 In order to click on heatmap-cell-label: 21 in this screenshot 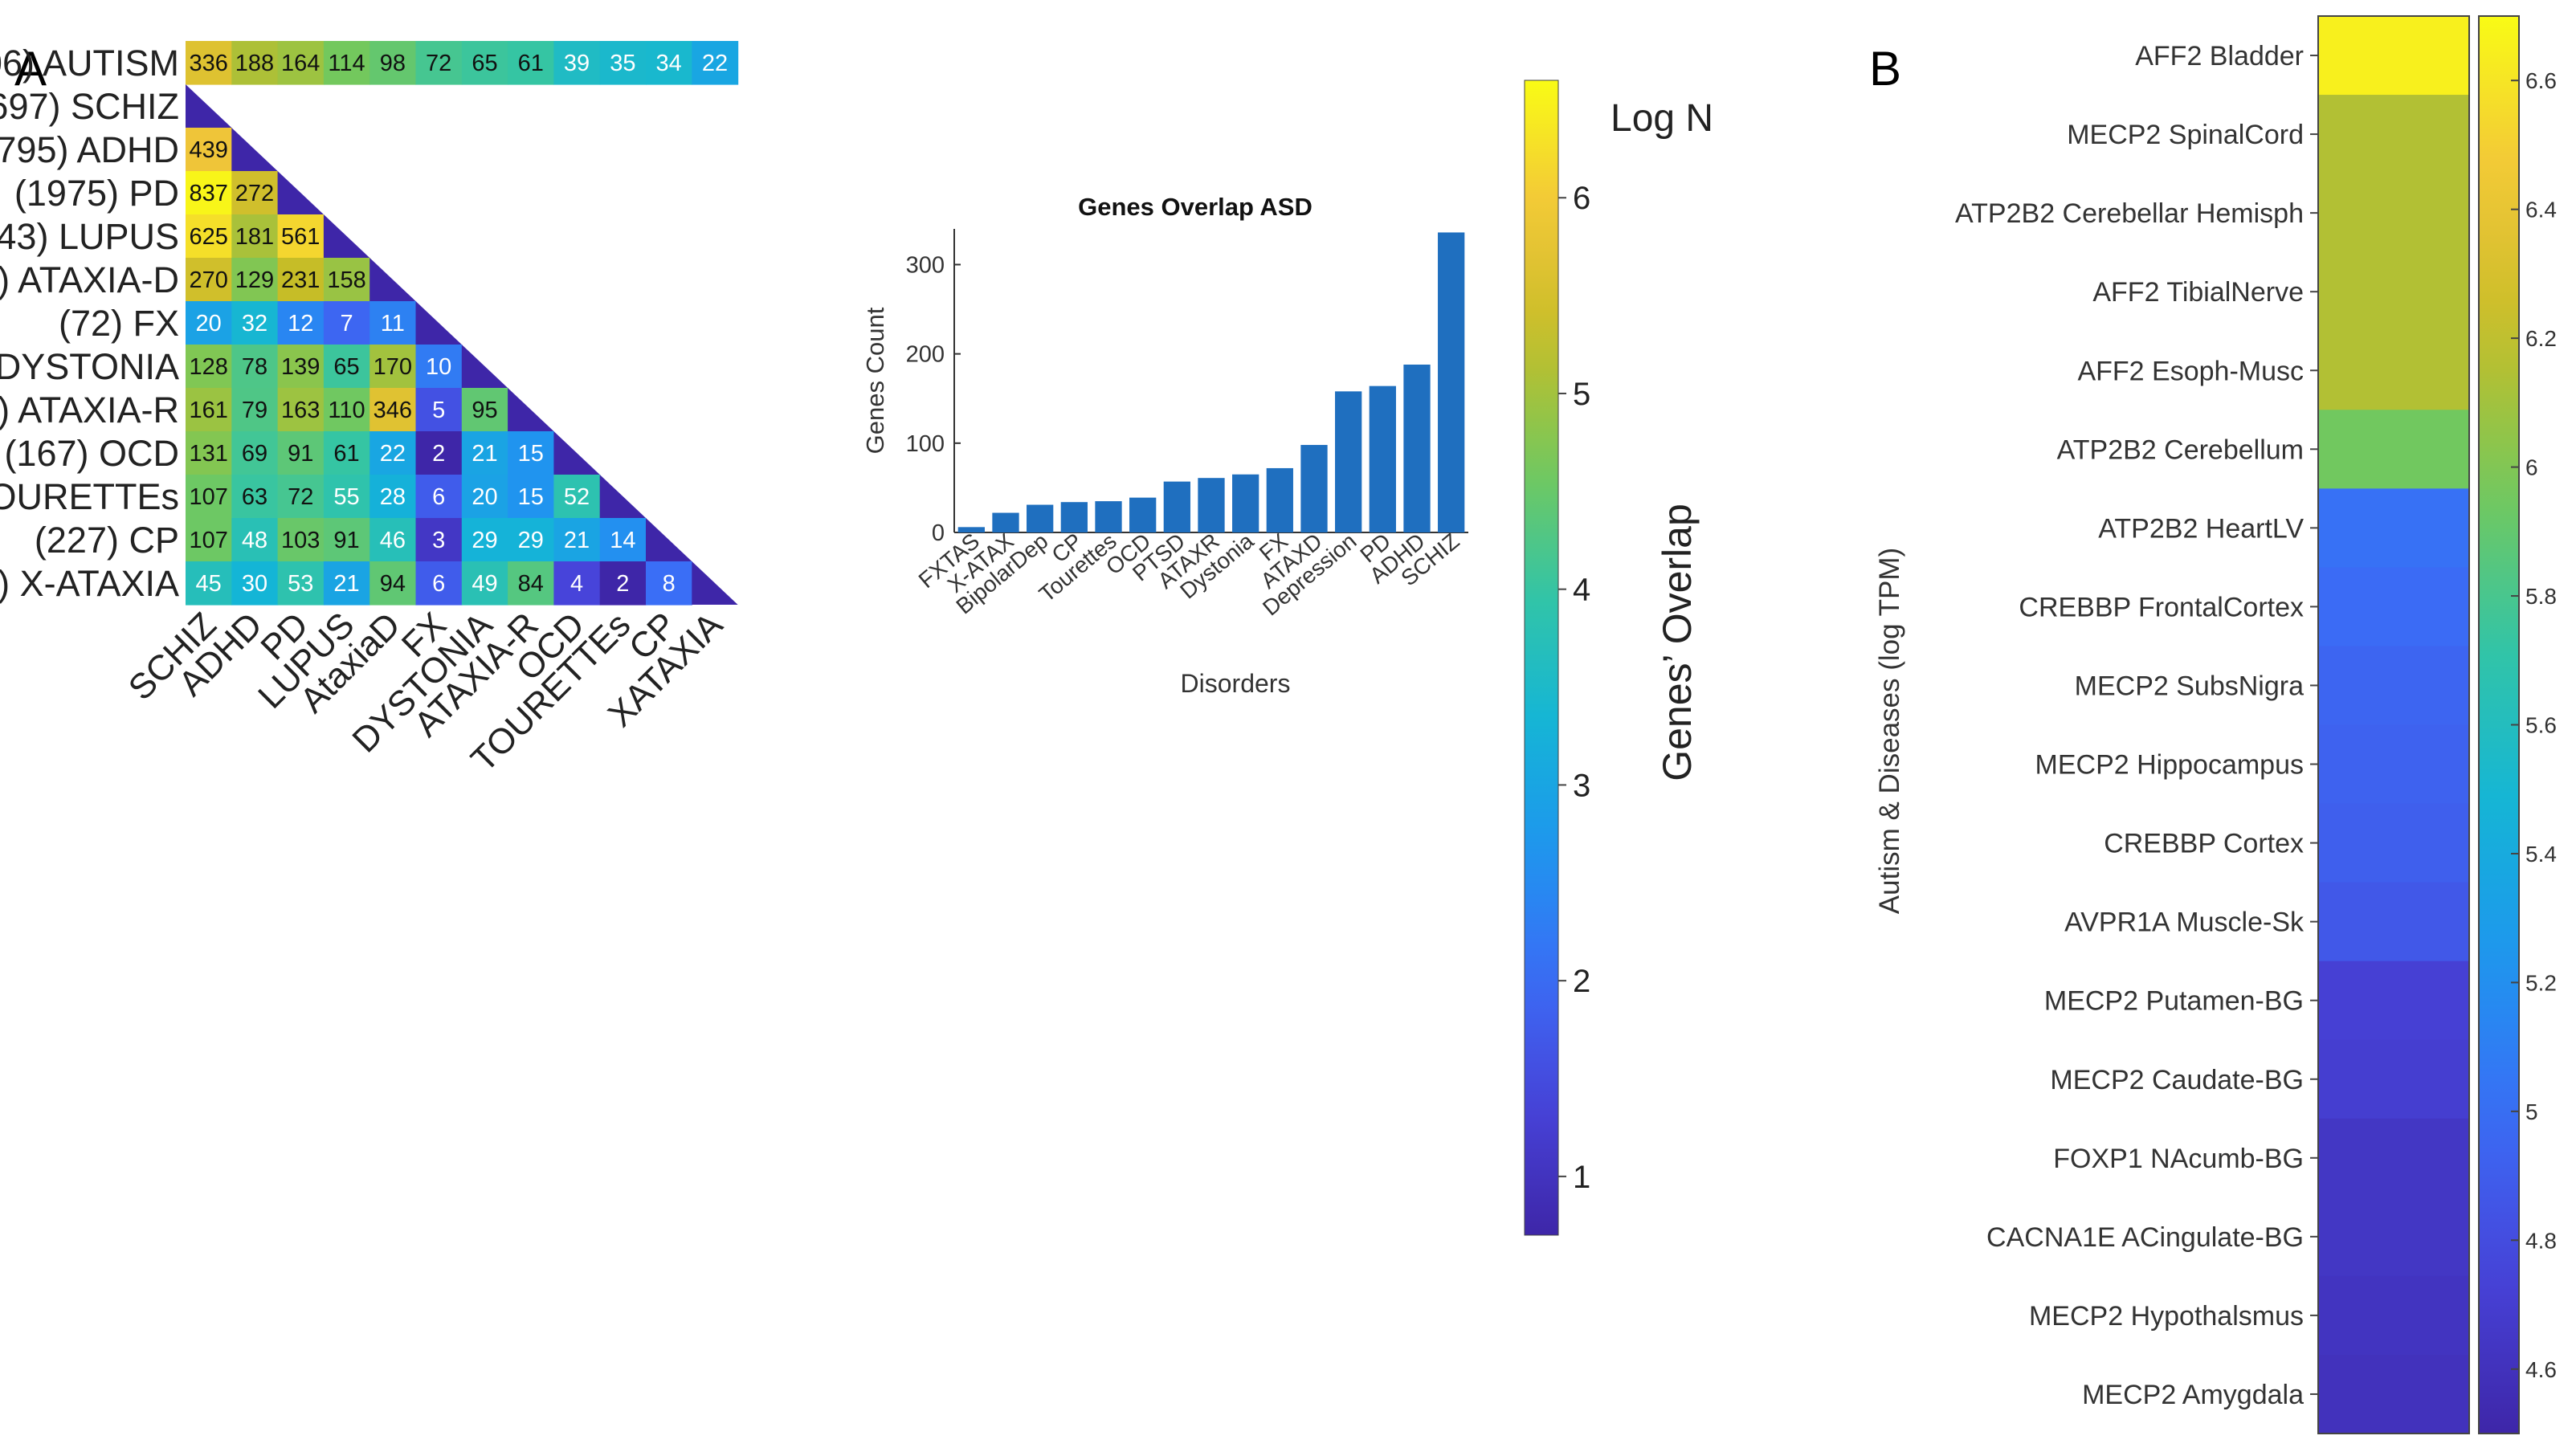, I will do `click(577, 540)`.